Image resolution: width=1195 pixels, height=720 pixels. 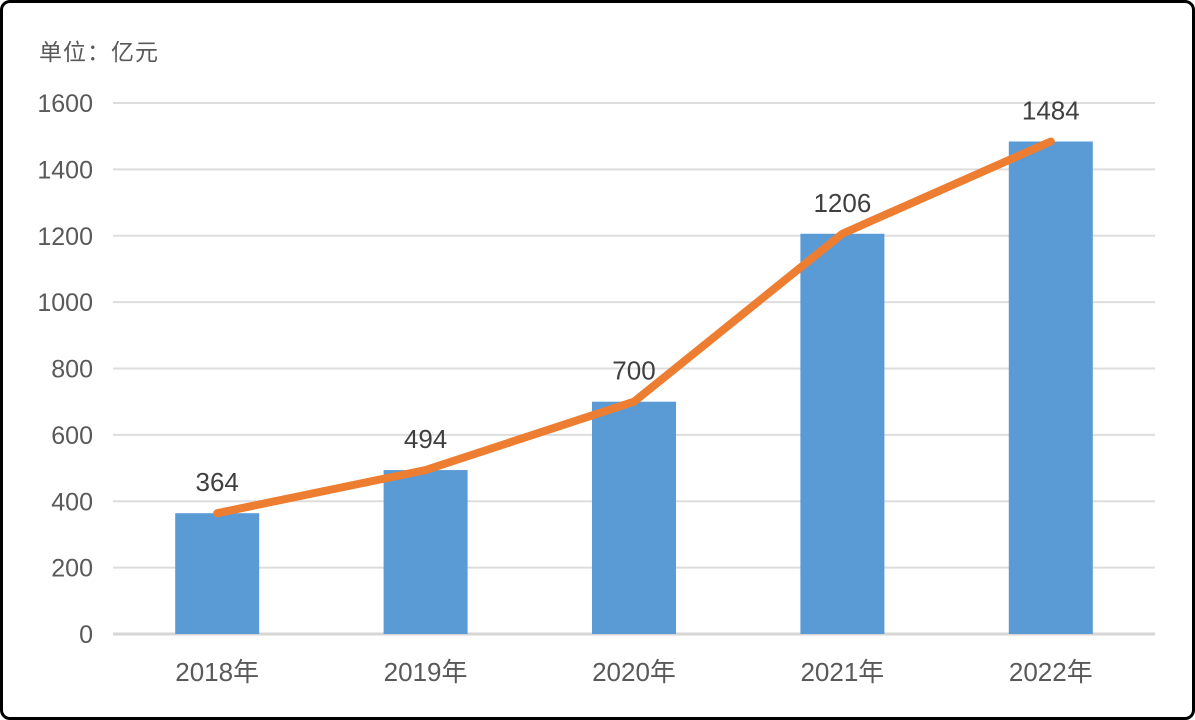 I want to click on data-label: 1206, so click(x=842, y=203).